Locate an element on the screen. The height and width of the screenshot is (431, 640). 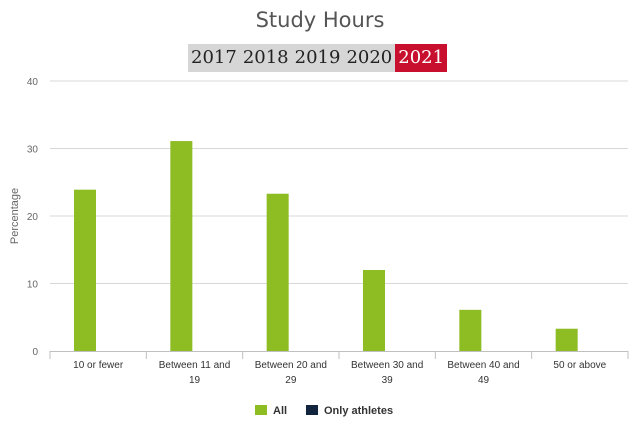
year-selector: 2017 2018 2019 2020 2021 is located at coordinates (318, 58).